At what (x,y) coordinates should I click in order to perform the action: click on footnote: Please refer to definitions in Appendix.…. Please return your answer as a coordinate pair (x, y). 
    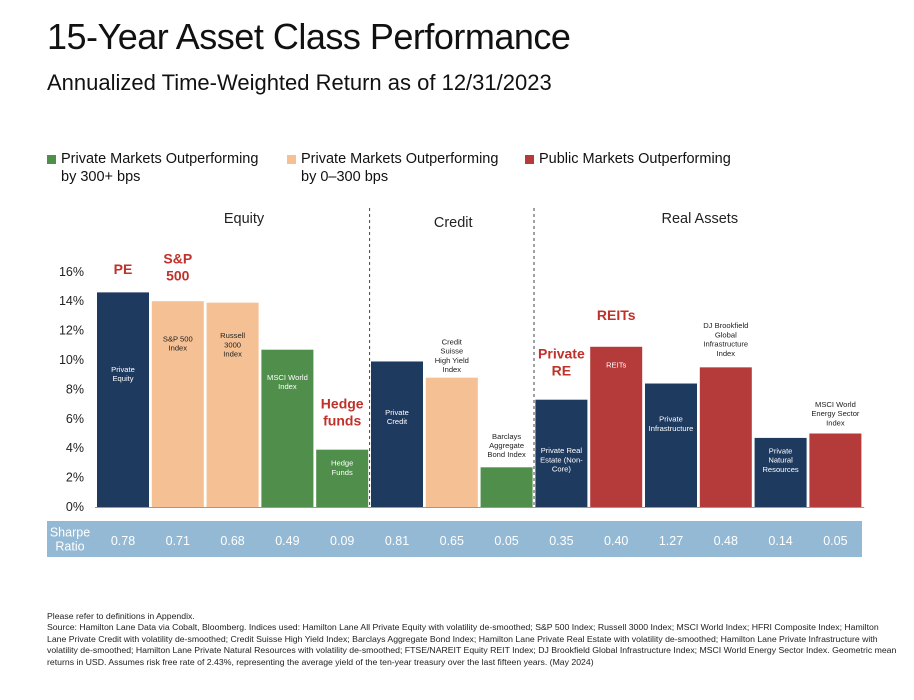
    Looking at the image, I should click on (472, 639).